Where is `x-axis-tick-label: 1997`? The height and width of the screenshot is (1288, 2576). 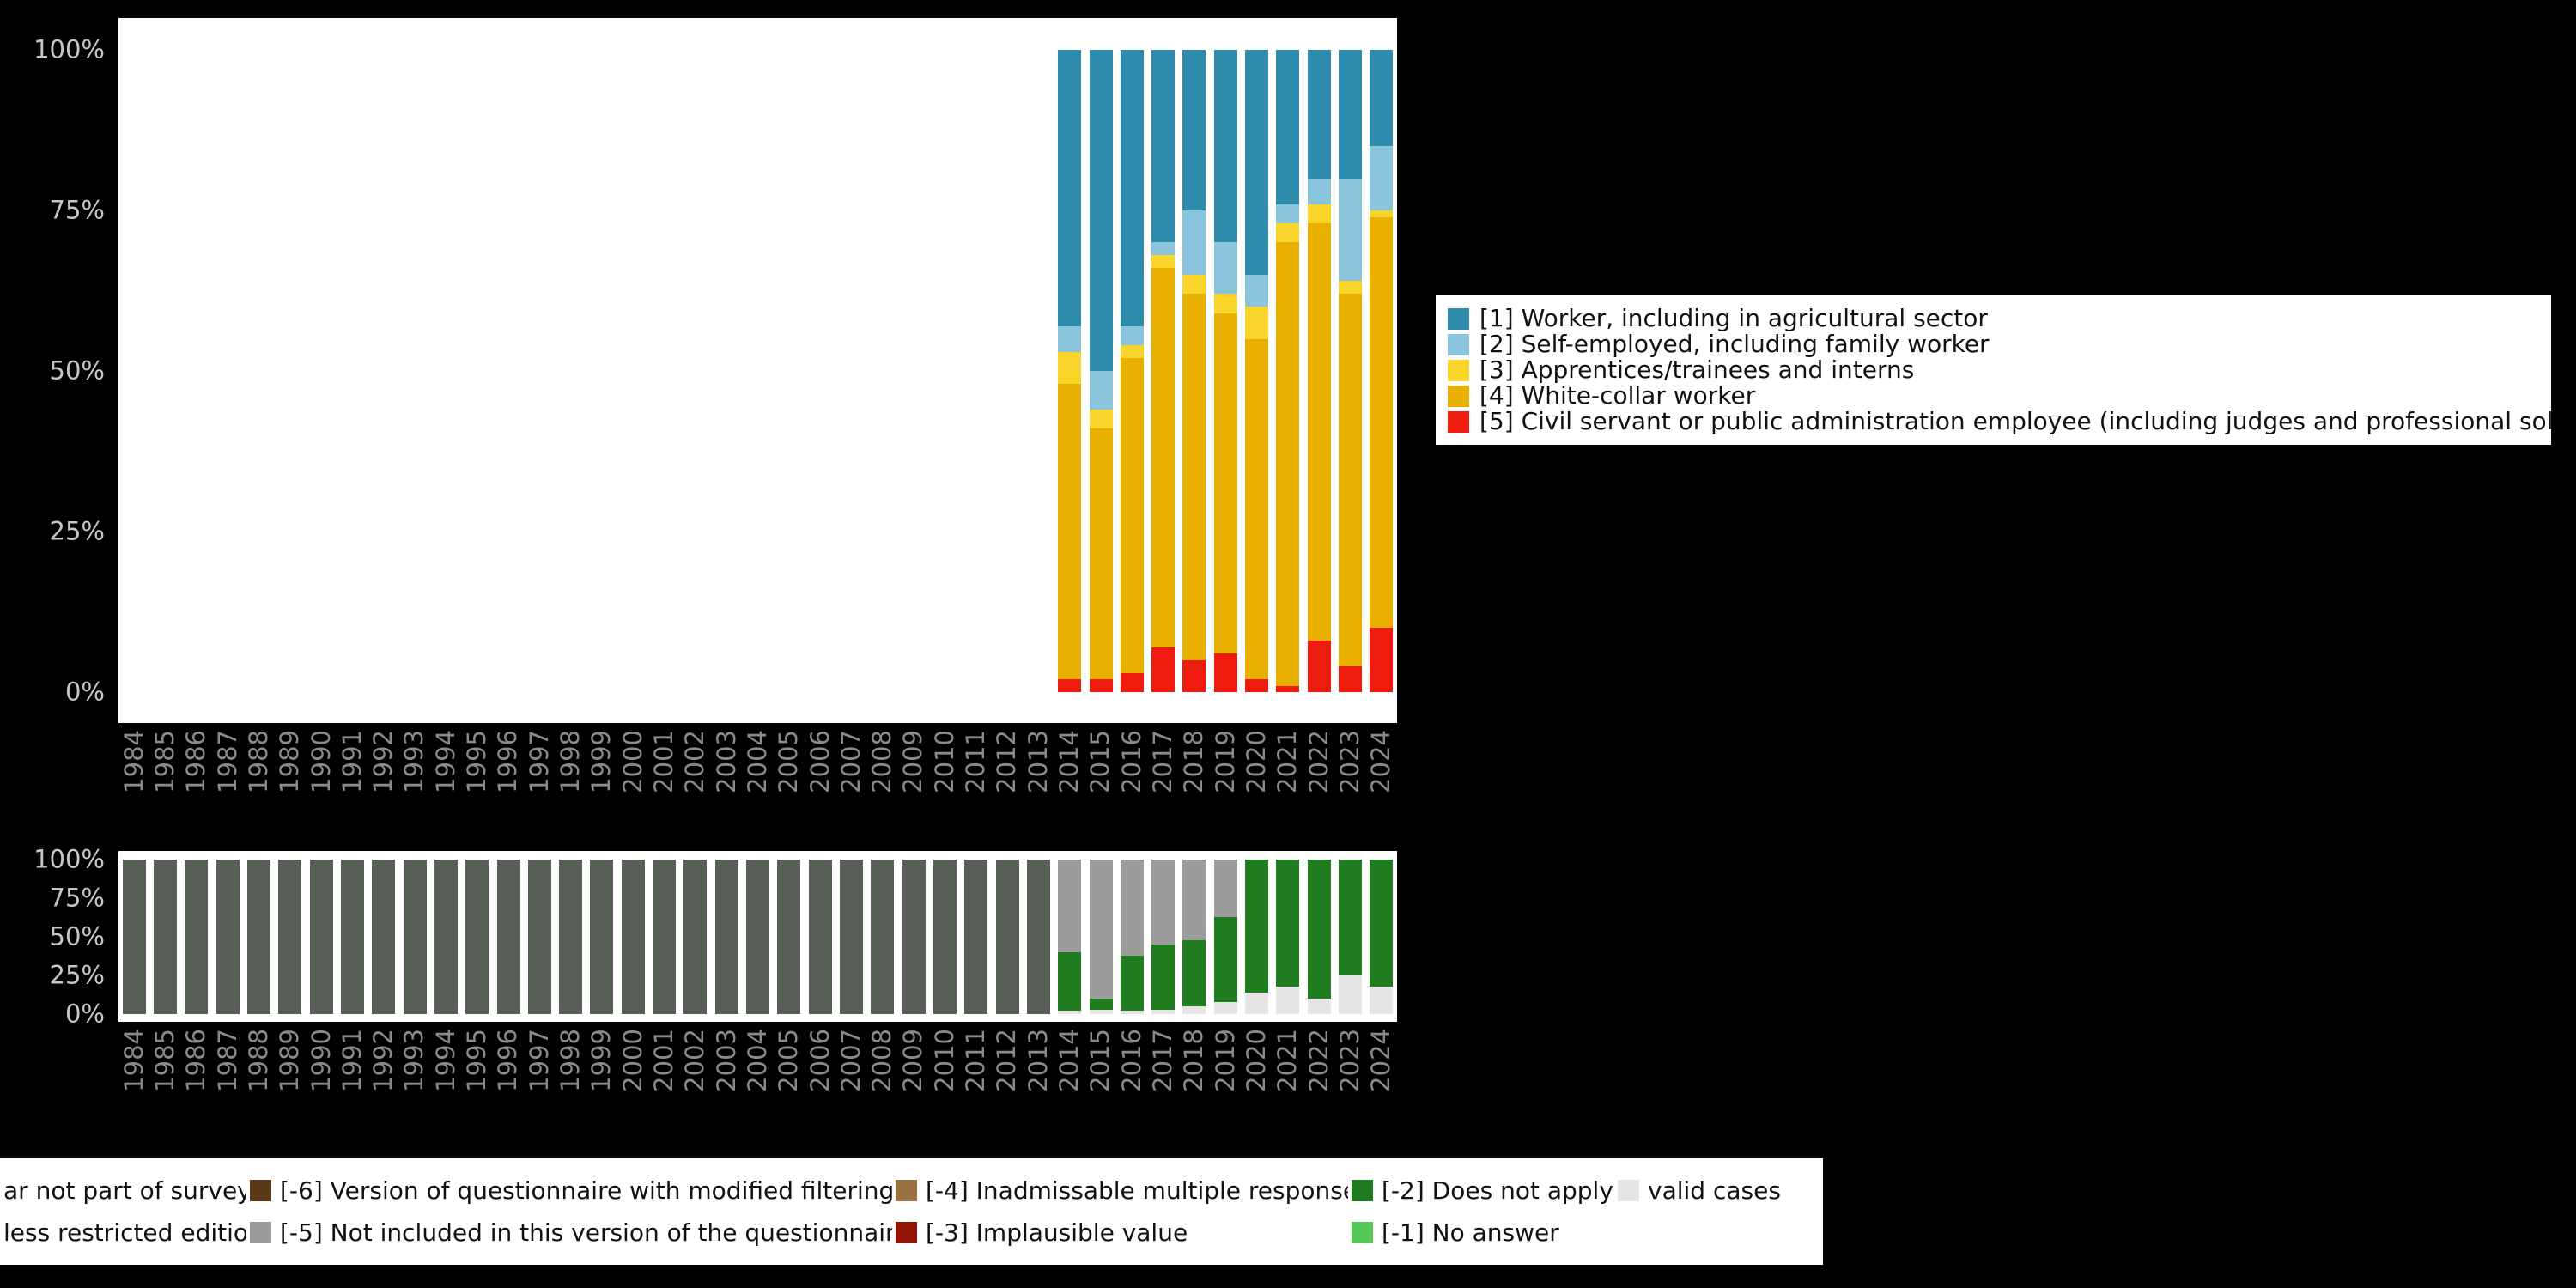 x-axis-tick-label: 1997 is located at coordinates (539, 1060).